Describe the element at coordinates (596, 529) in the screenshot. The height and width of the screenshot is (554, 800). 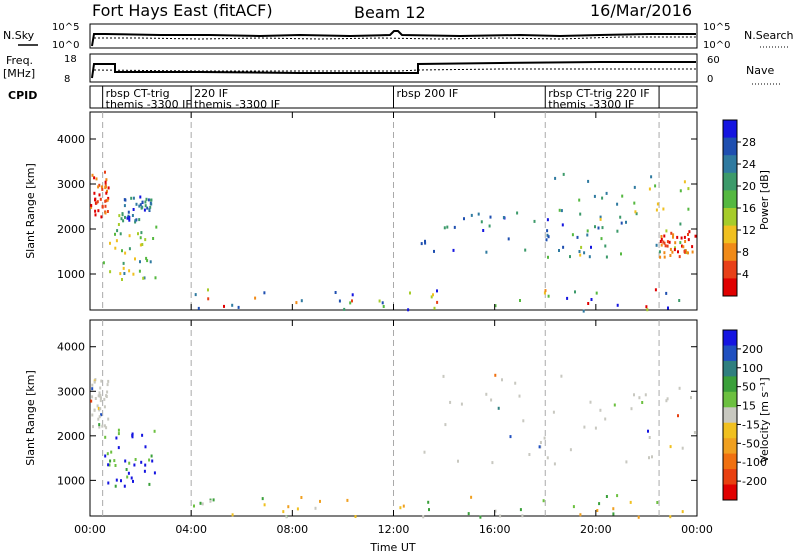
I see `x-tick-label: 20:00` at that location.